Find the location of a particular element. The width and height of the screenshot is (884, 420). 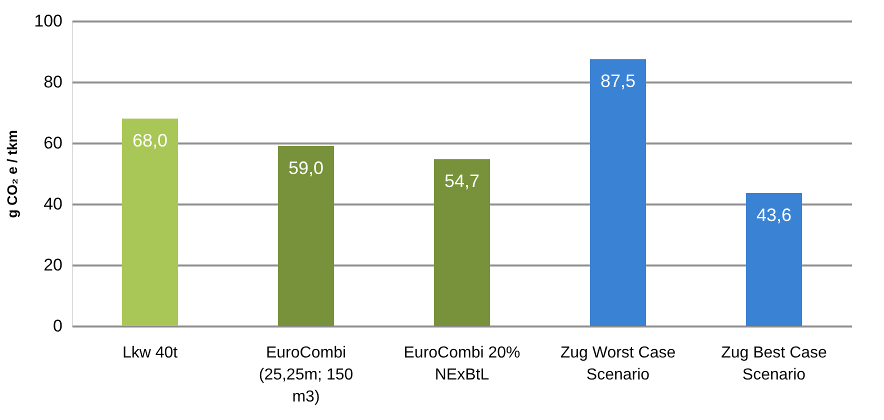

y-tick-label: 60 is located at coordinates (53, 143).